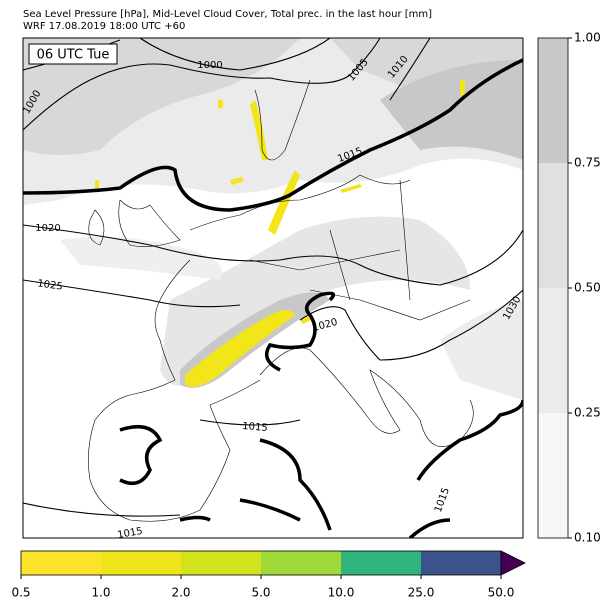 This screenshot has width=613, height=610. What do you see at coordinates (587, 288) in the screenshot?
I see `colorbar-tick-label: 0.50` at bounding box center [587, 288].